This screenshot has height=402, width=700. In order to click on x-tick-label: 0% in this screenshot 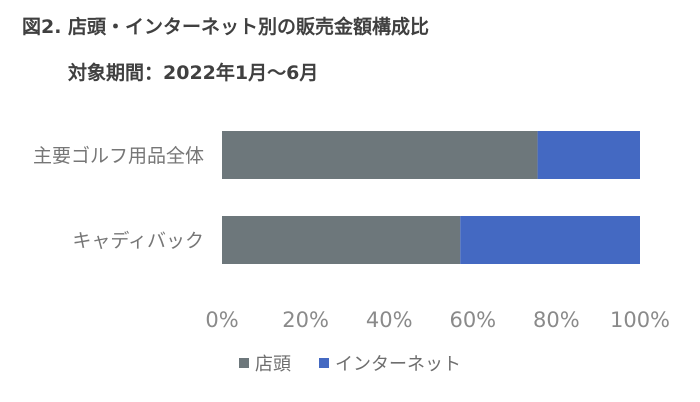, I will do `click(221, 320)`.